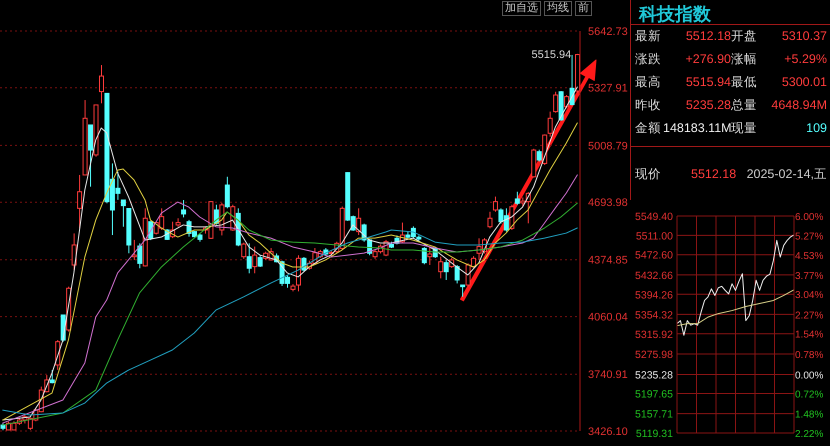 This screenshot has width=830, height=446. I want to click on y2-tick-label: 0.00%, so click(809, 376).